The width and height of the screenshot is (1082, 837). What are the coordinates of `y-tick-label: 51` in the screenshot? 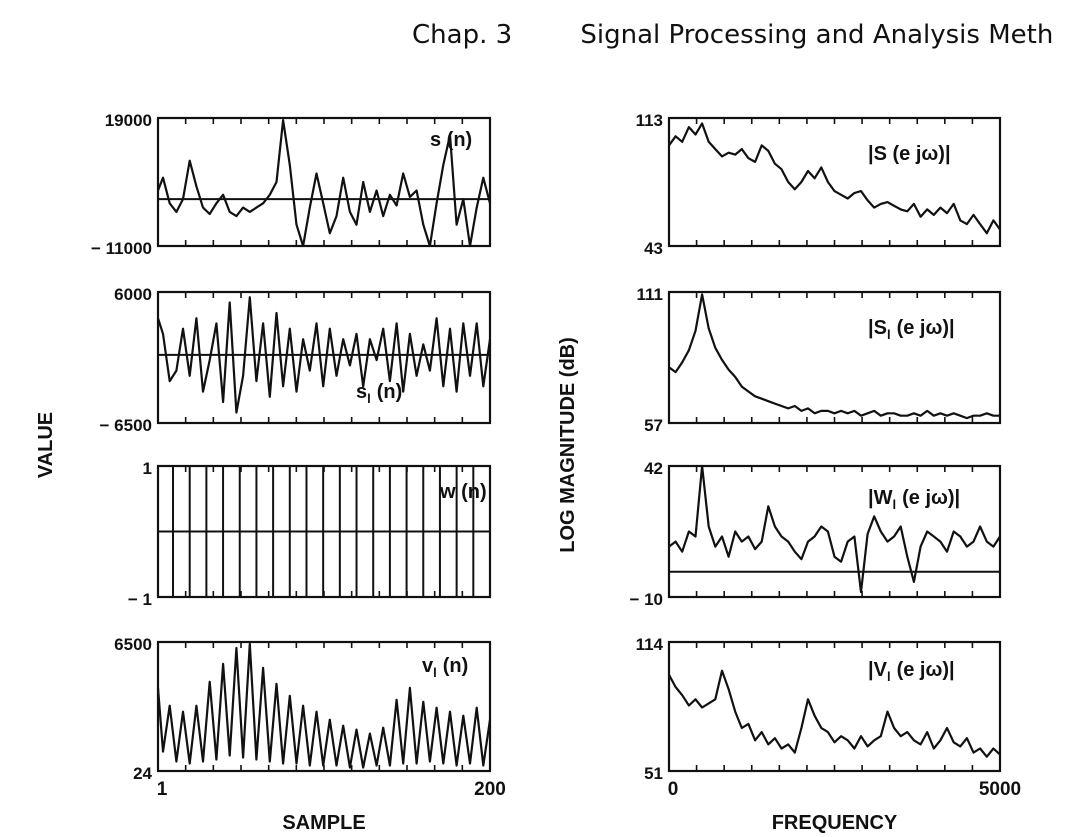 It's located at (653, 773).